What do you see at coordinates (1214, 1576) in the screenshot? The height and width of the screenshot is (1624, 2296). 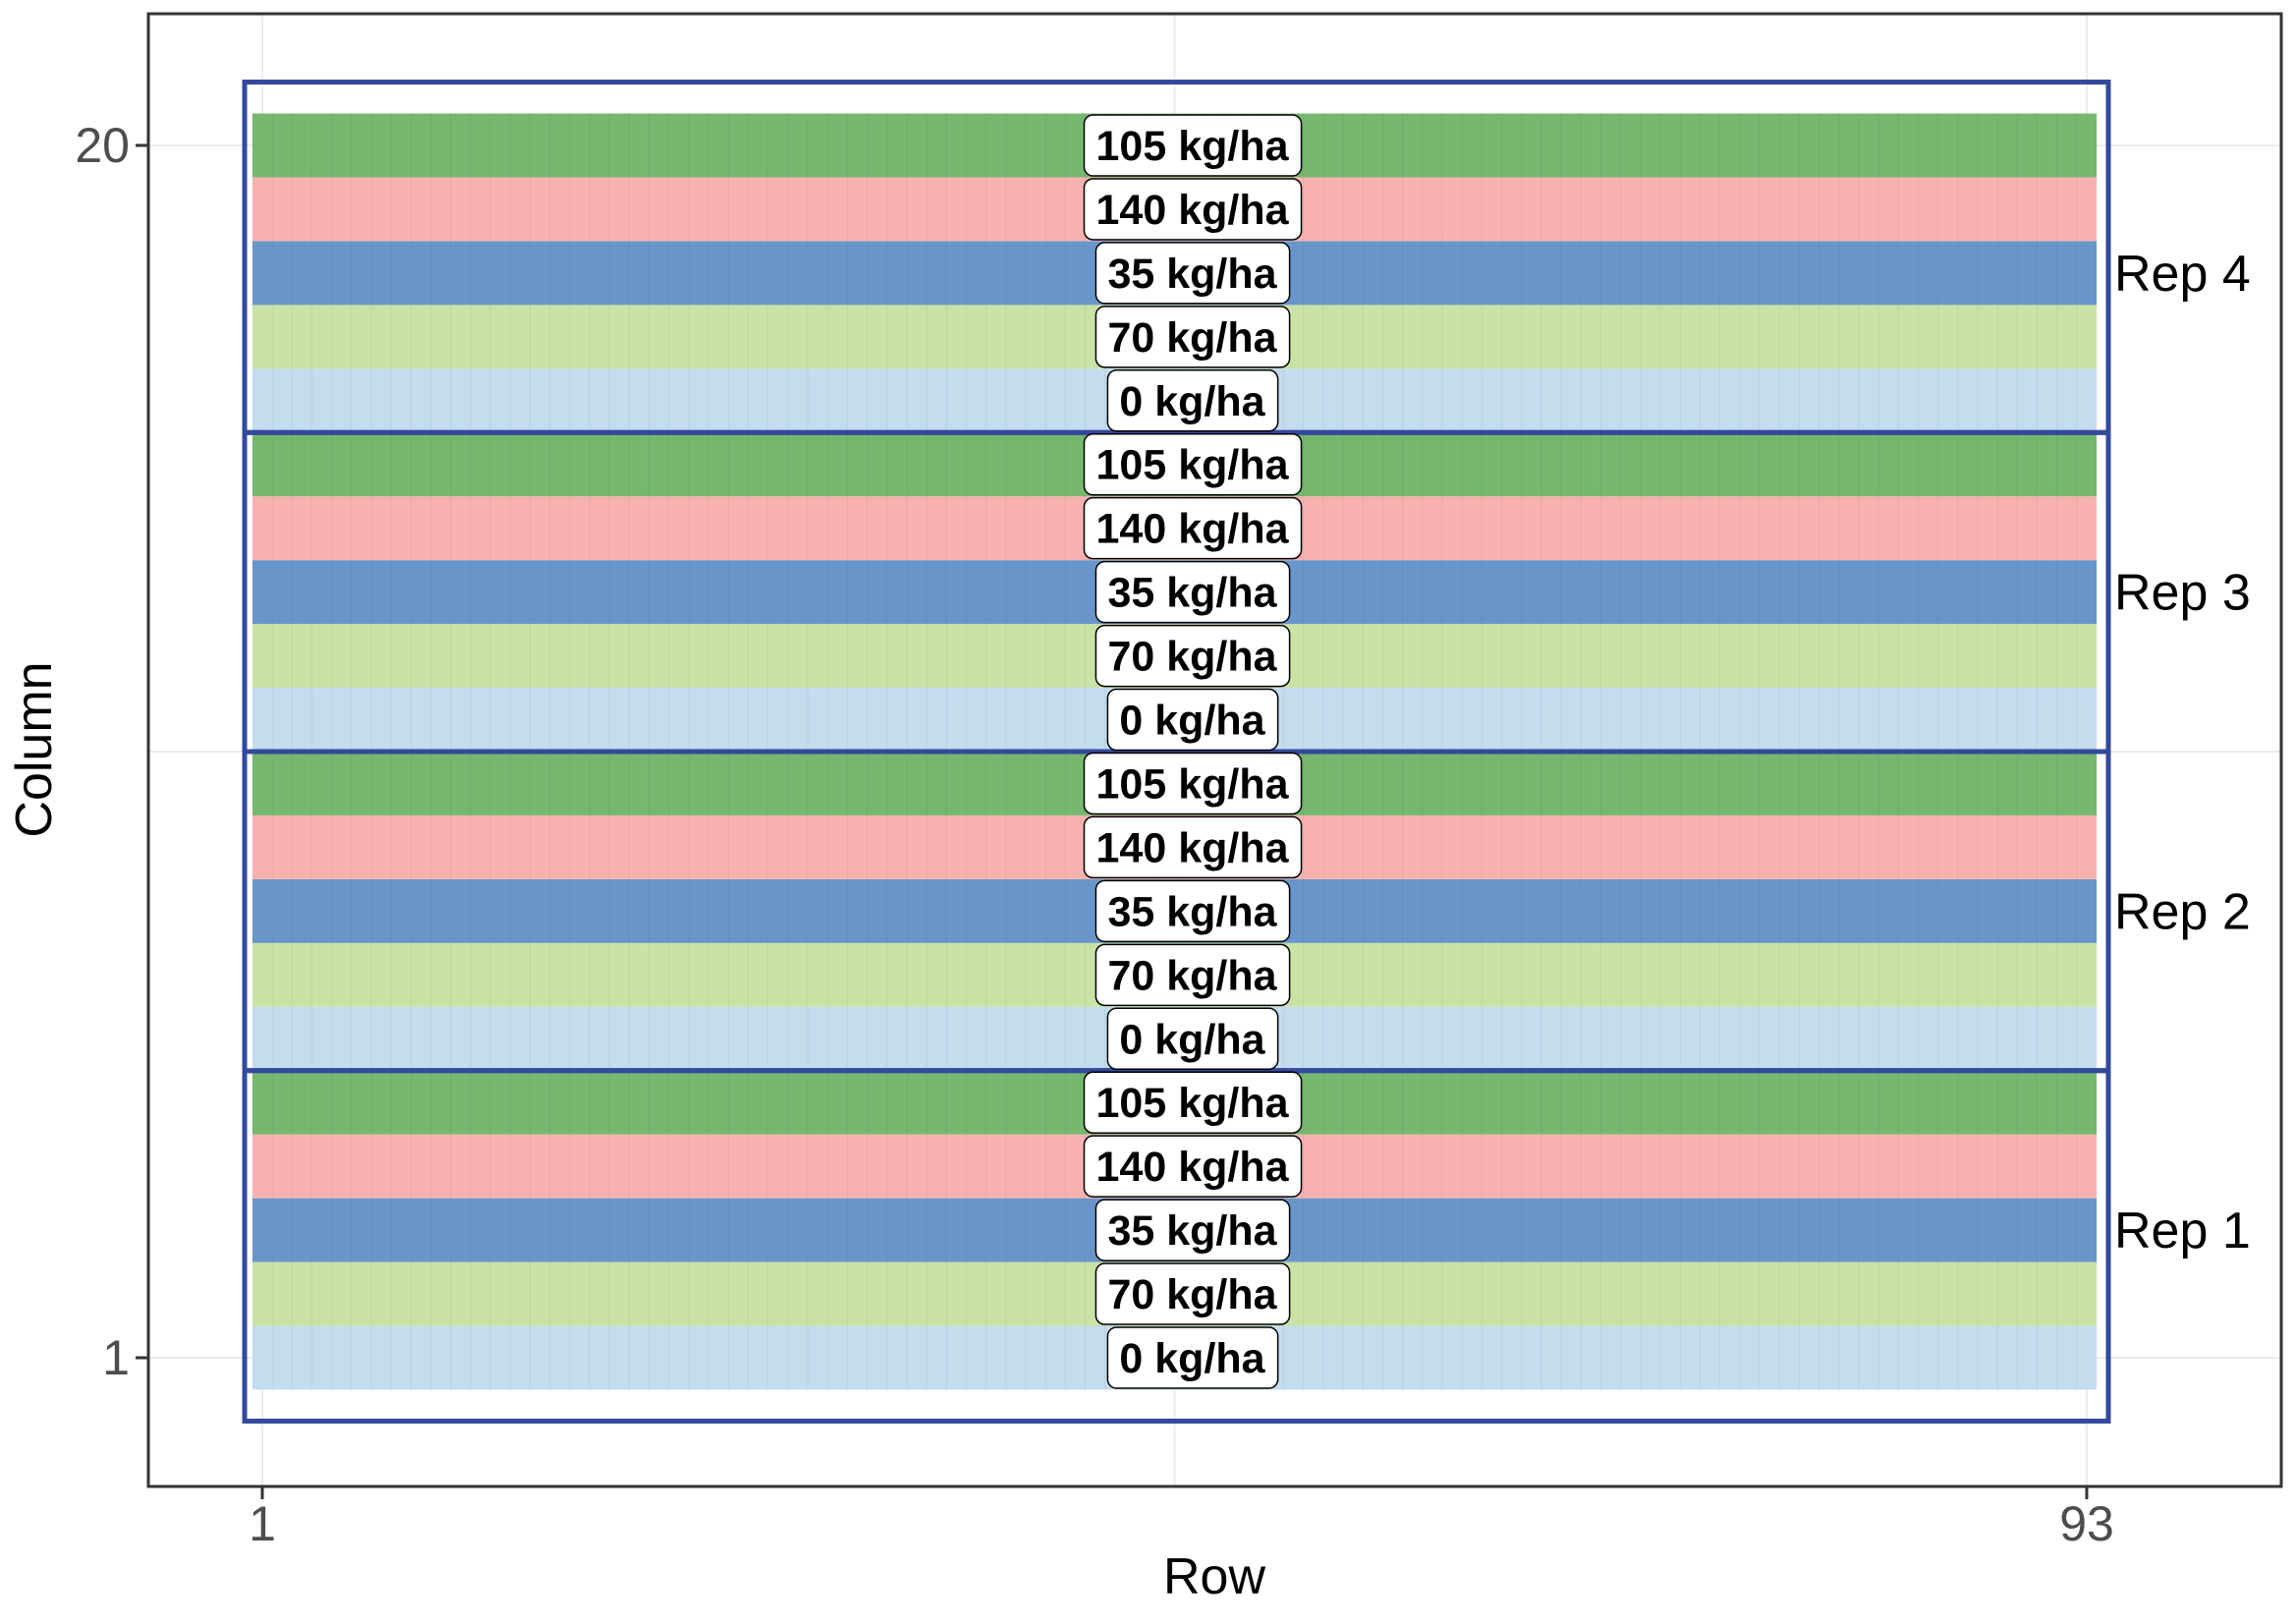 I see `x-axis-title: Row` at bounding box center [1214, 1576].